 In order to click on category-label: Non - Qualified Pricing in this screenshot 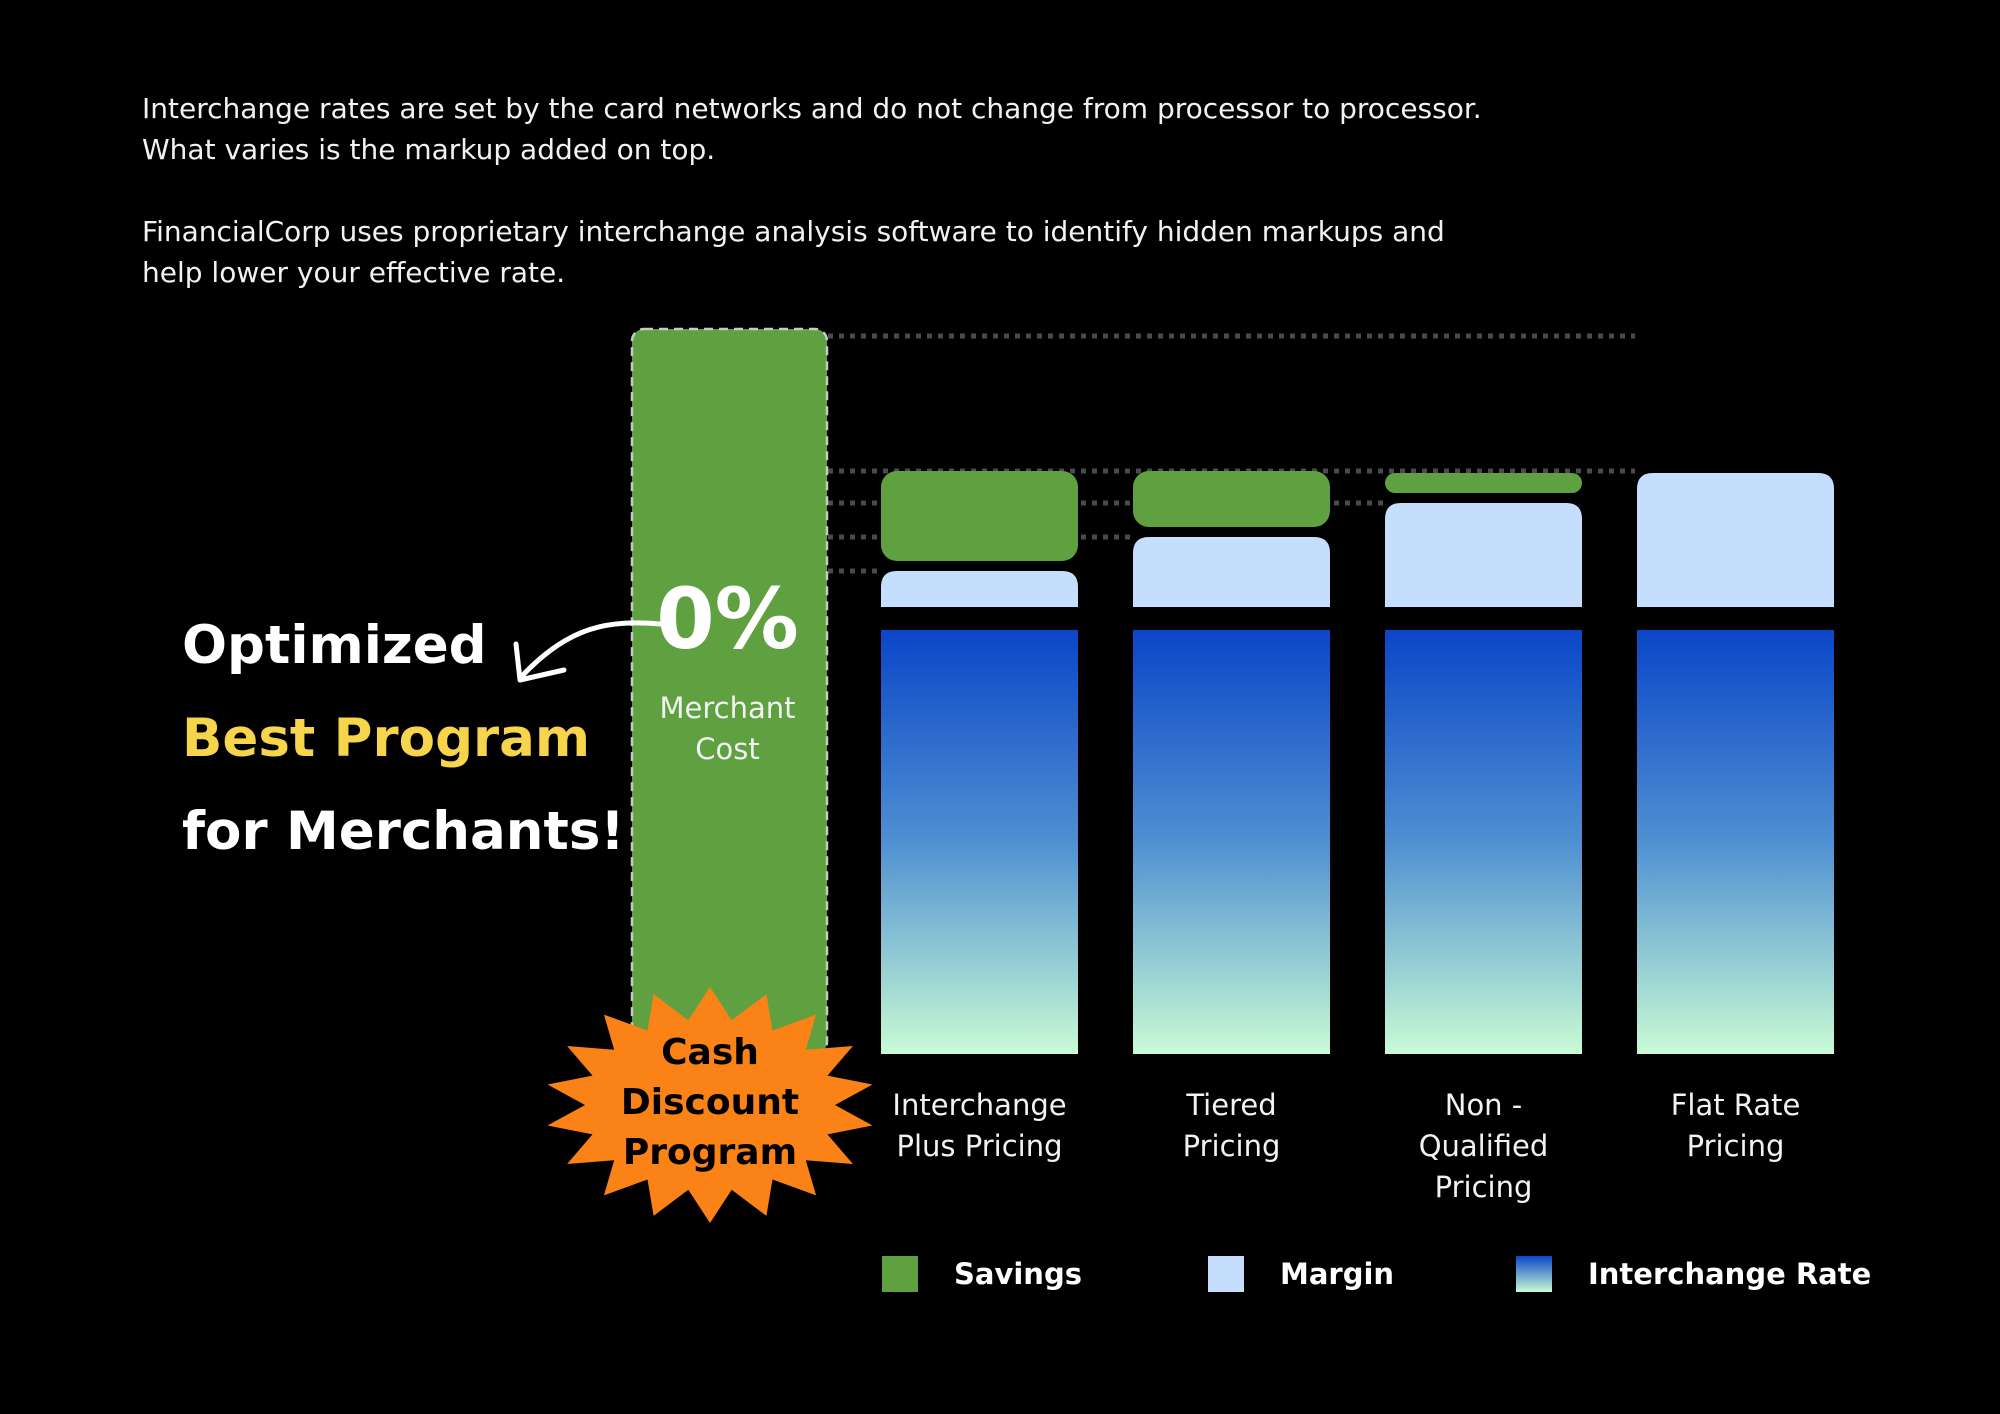, I will do `click(1484, 1146)`.